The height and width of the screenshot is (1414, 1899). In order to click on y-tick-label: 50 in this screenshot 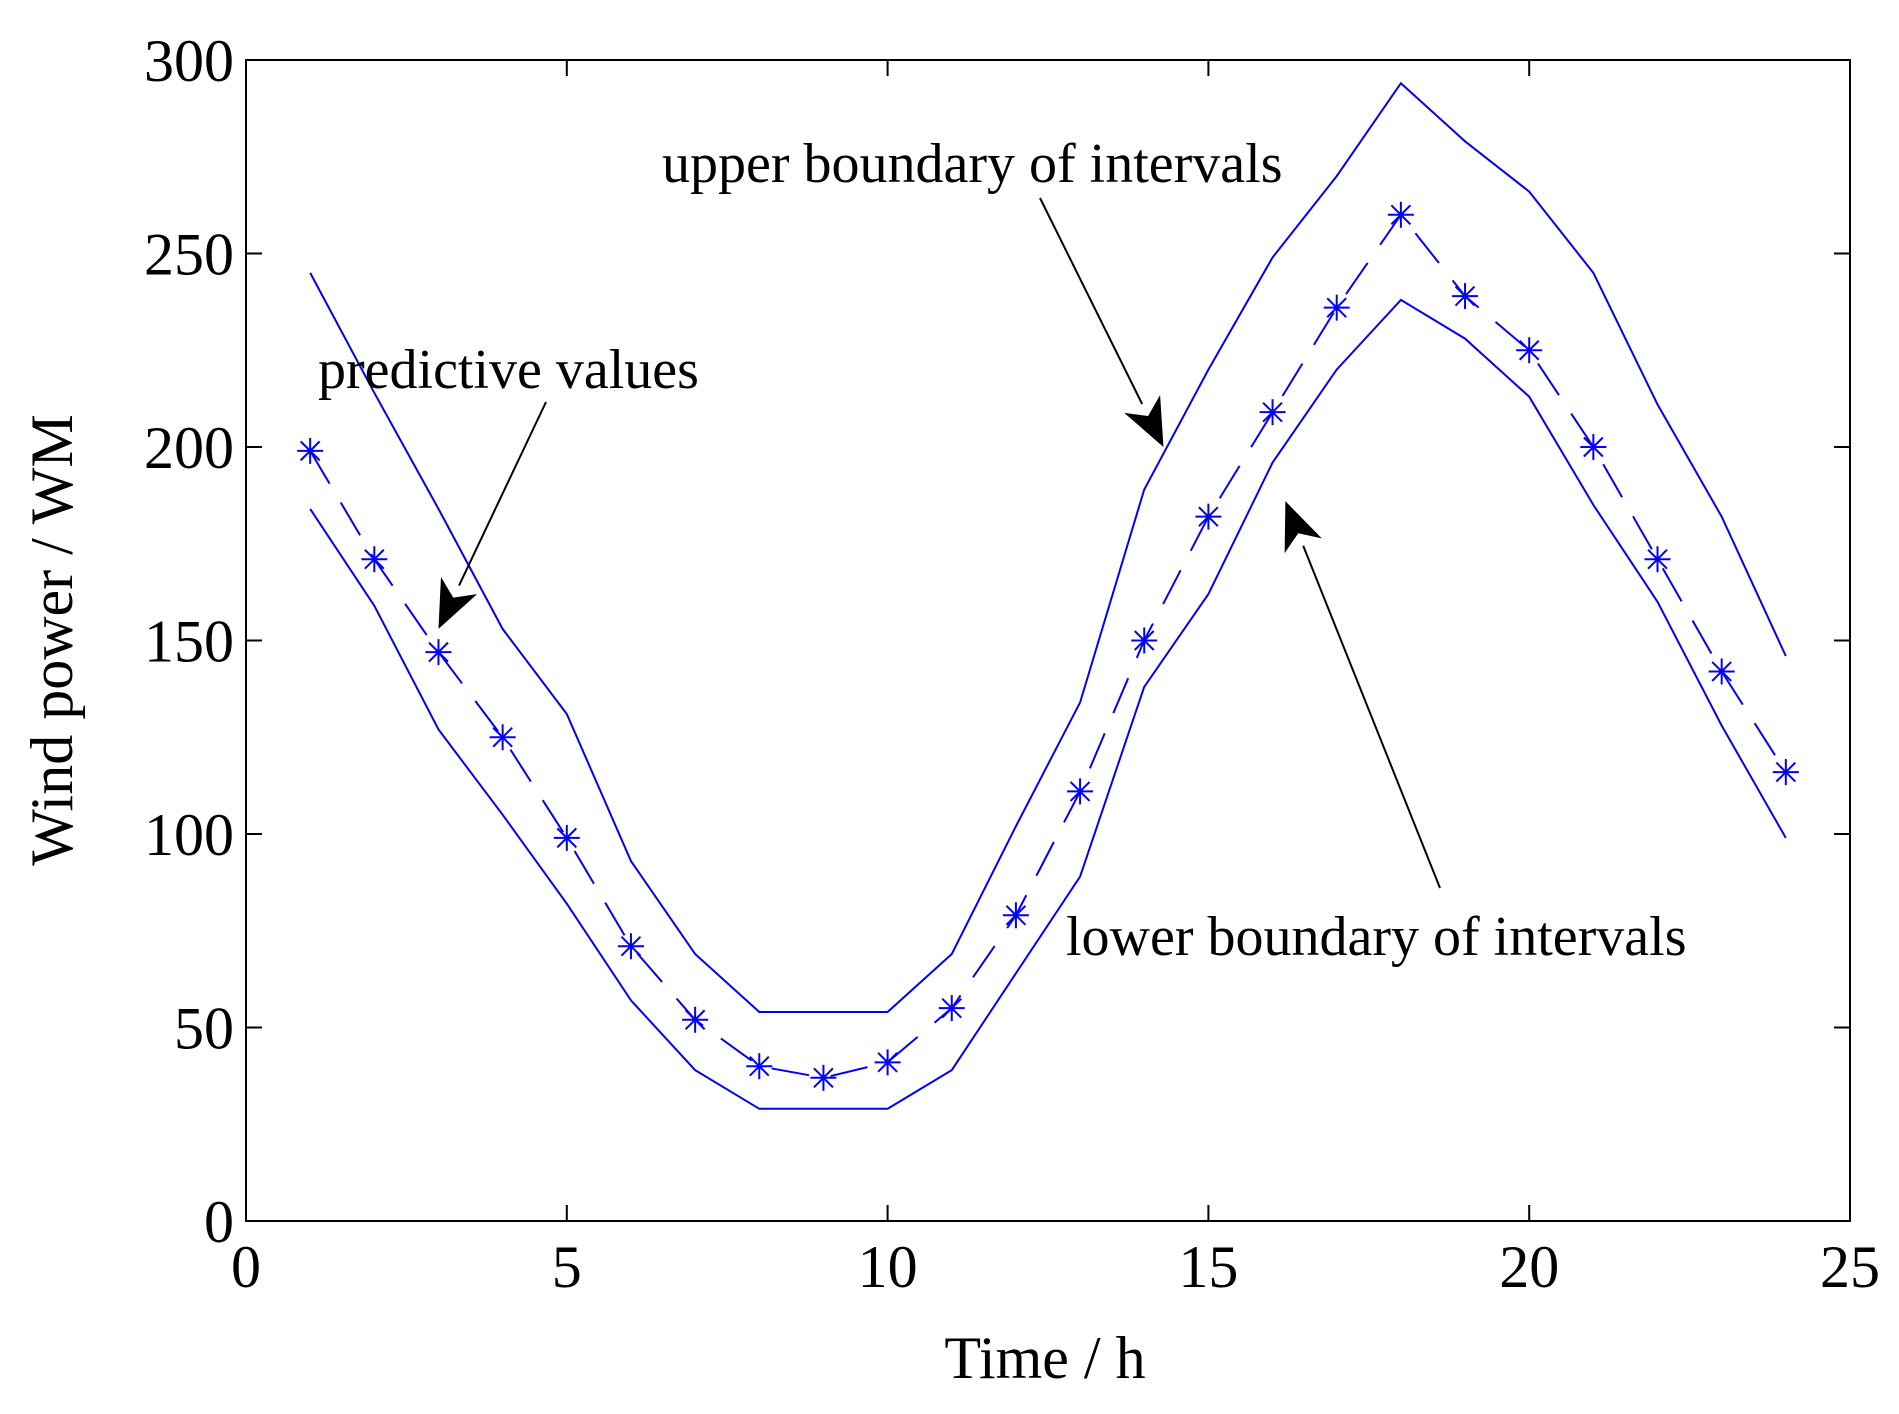, I will do `click(204, 1029)`.